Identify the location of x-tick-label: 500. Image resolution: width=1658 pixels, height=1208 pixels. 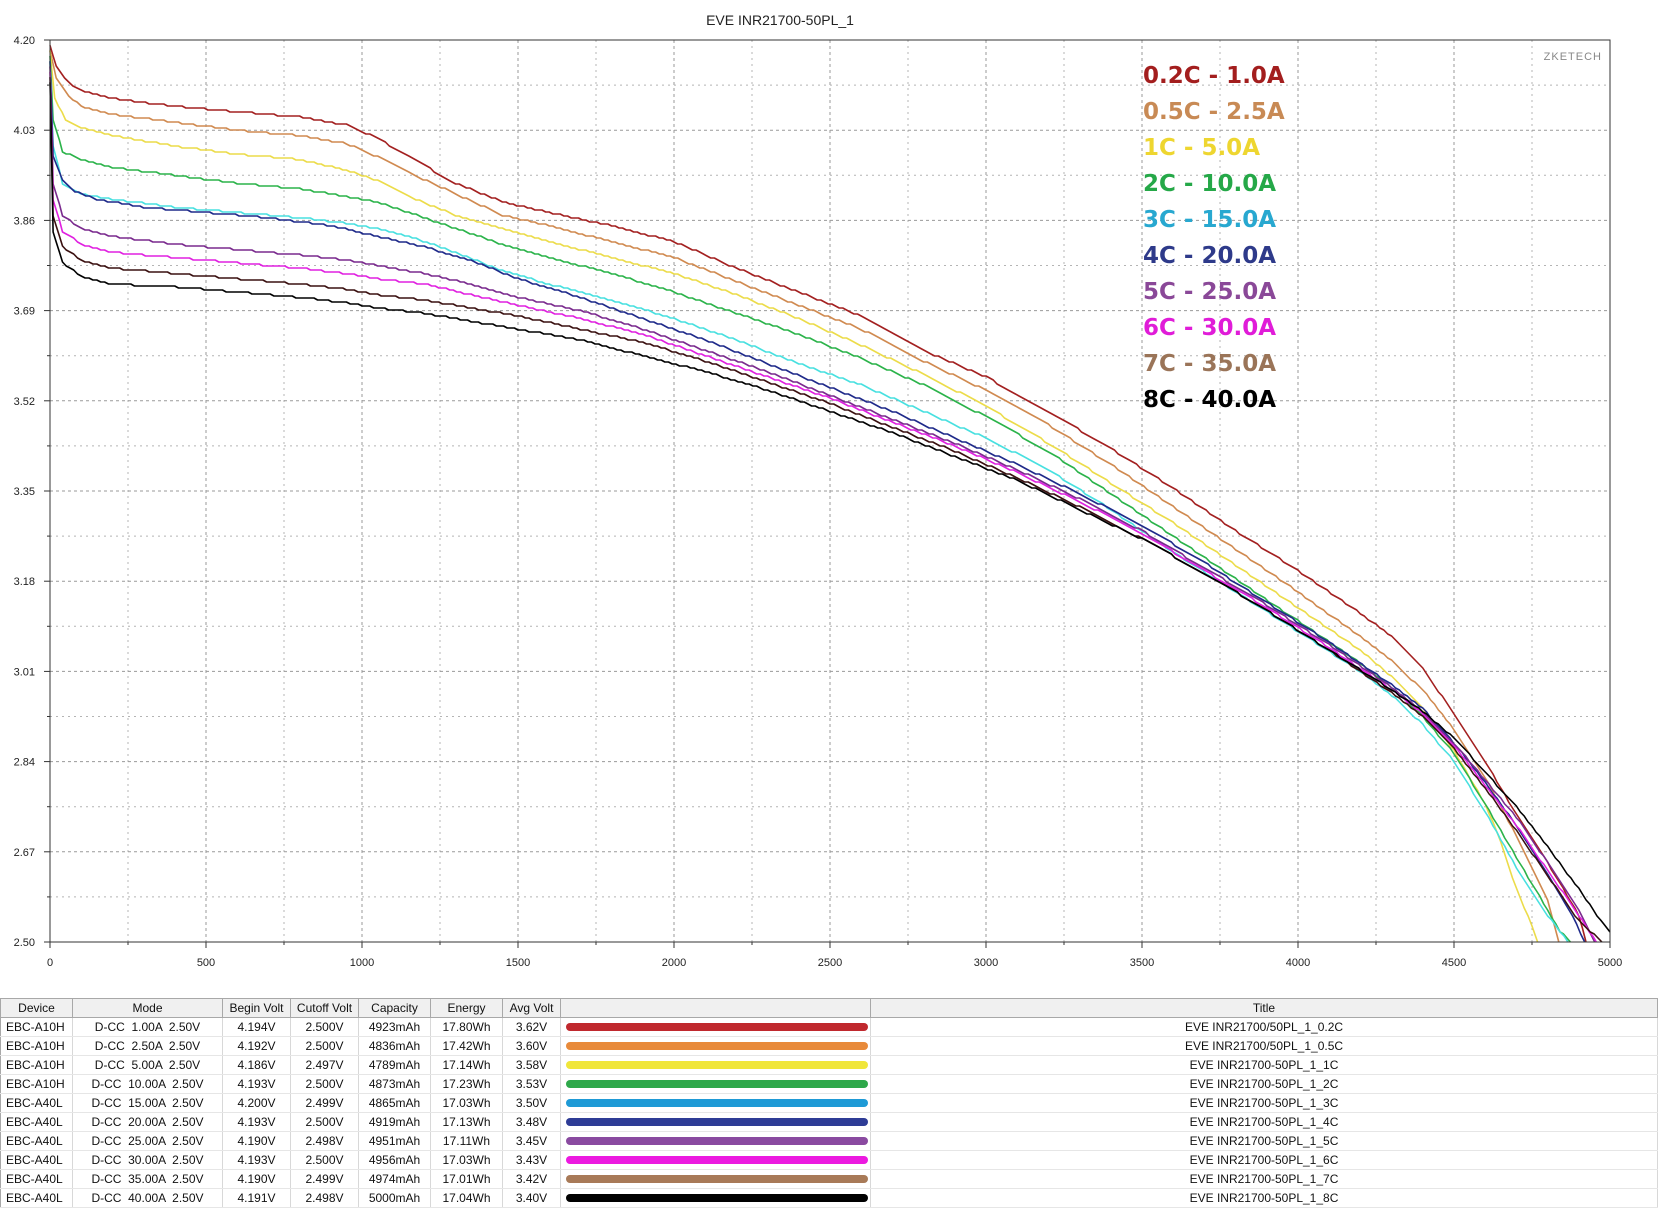
(206, 963).